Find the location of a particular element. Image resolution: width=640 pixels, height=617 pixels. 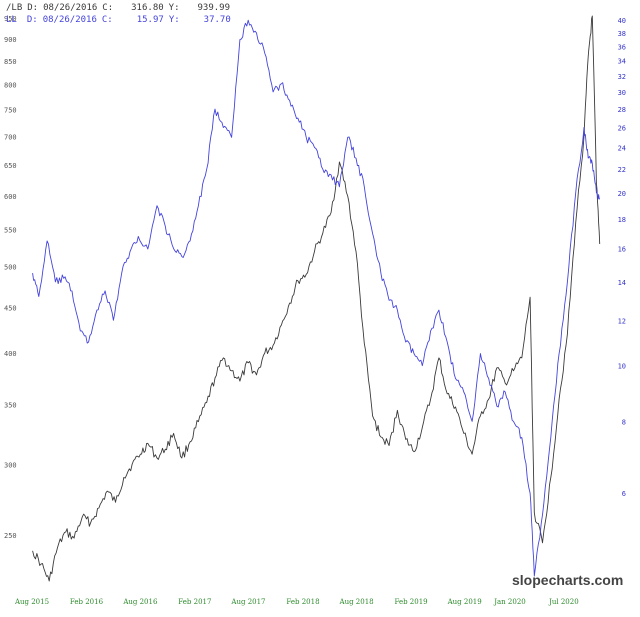

left-tick-label: 750 is located at coordinates (10, 111).